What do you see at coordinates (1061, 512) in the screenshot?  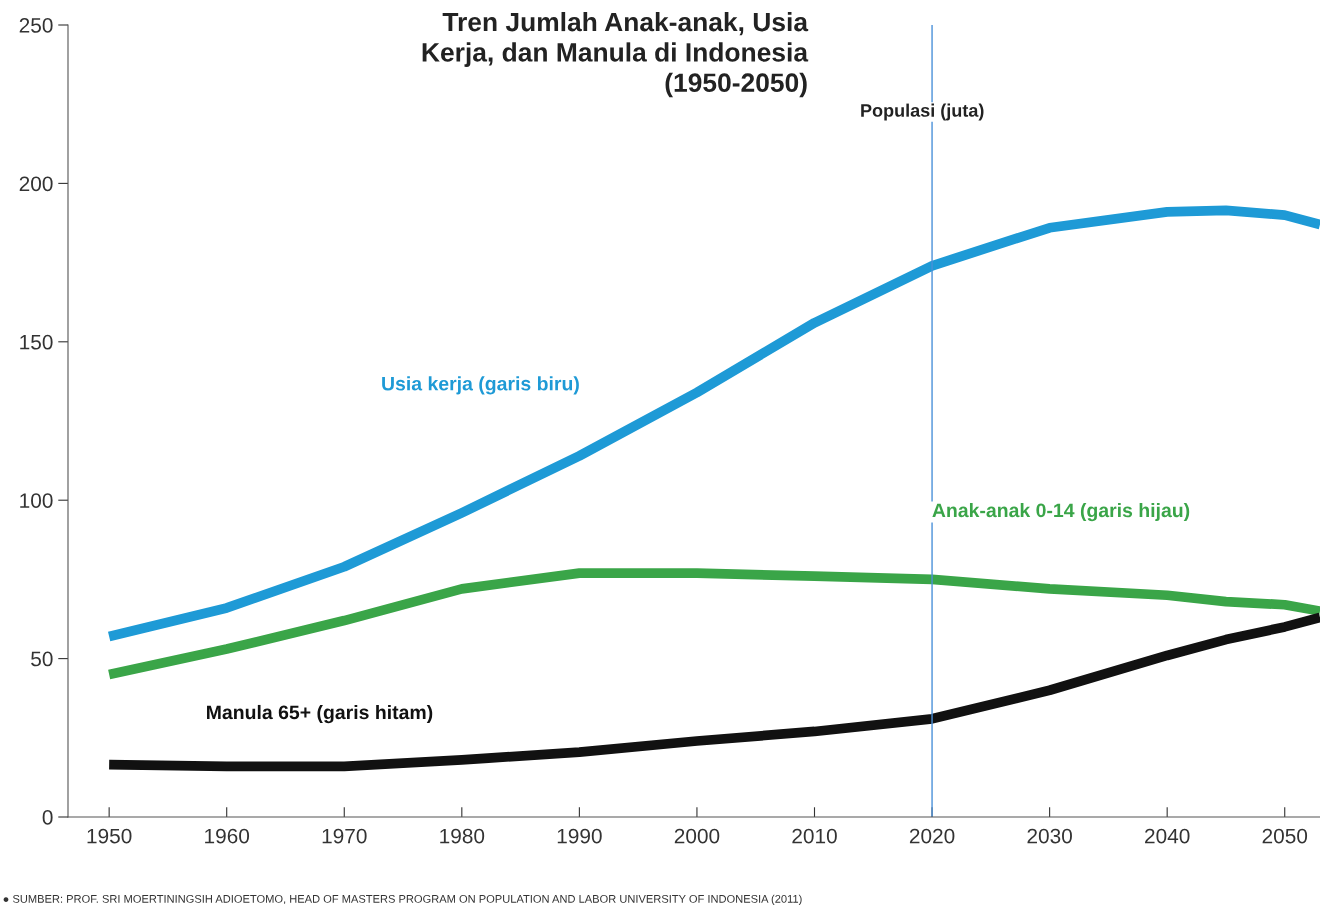 I see `text: Anak-anak 0-14 (garis hijau)` at bounding box center [1061, 512].